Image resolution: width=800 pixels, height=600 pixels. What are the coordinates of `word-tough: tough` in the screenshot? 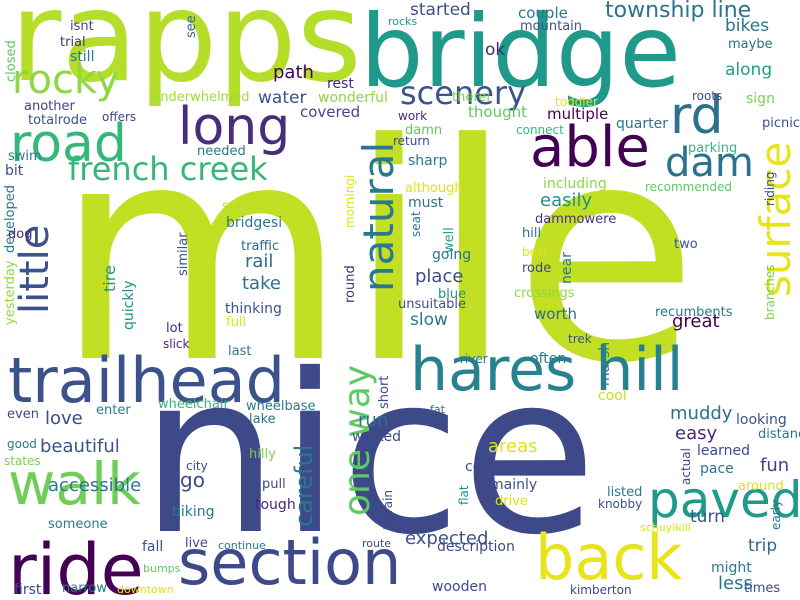 It's located at (275, 505).